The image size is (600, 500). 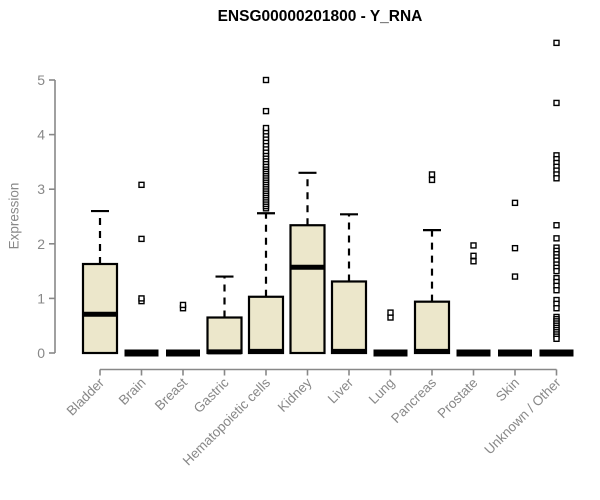 What do you see at coordinates (320, 16) in the screenshot?
I see `chart-title: ENSG00000201800 - Y_RNA` at bounding box center [320, 16].